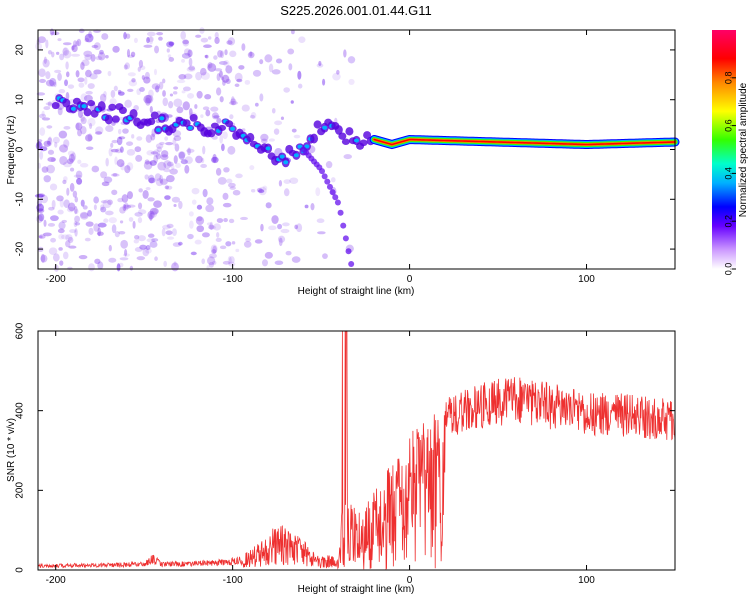 The image size is (750, 600). What do you see at coordinates (20, 50) in the screenshot?
I see `y-tick-label: 20` at bounding box center [20, 50].